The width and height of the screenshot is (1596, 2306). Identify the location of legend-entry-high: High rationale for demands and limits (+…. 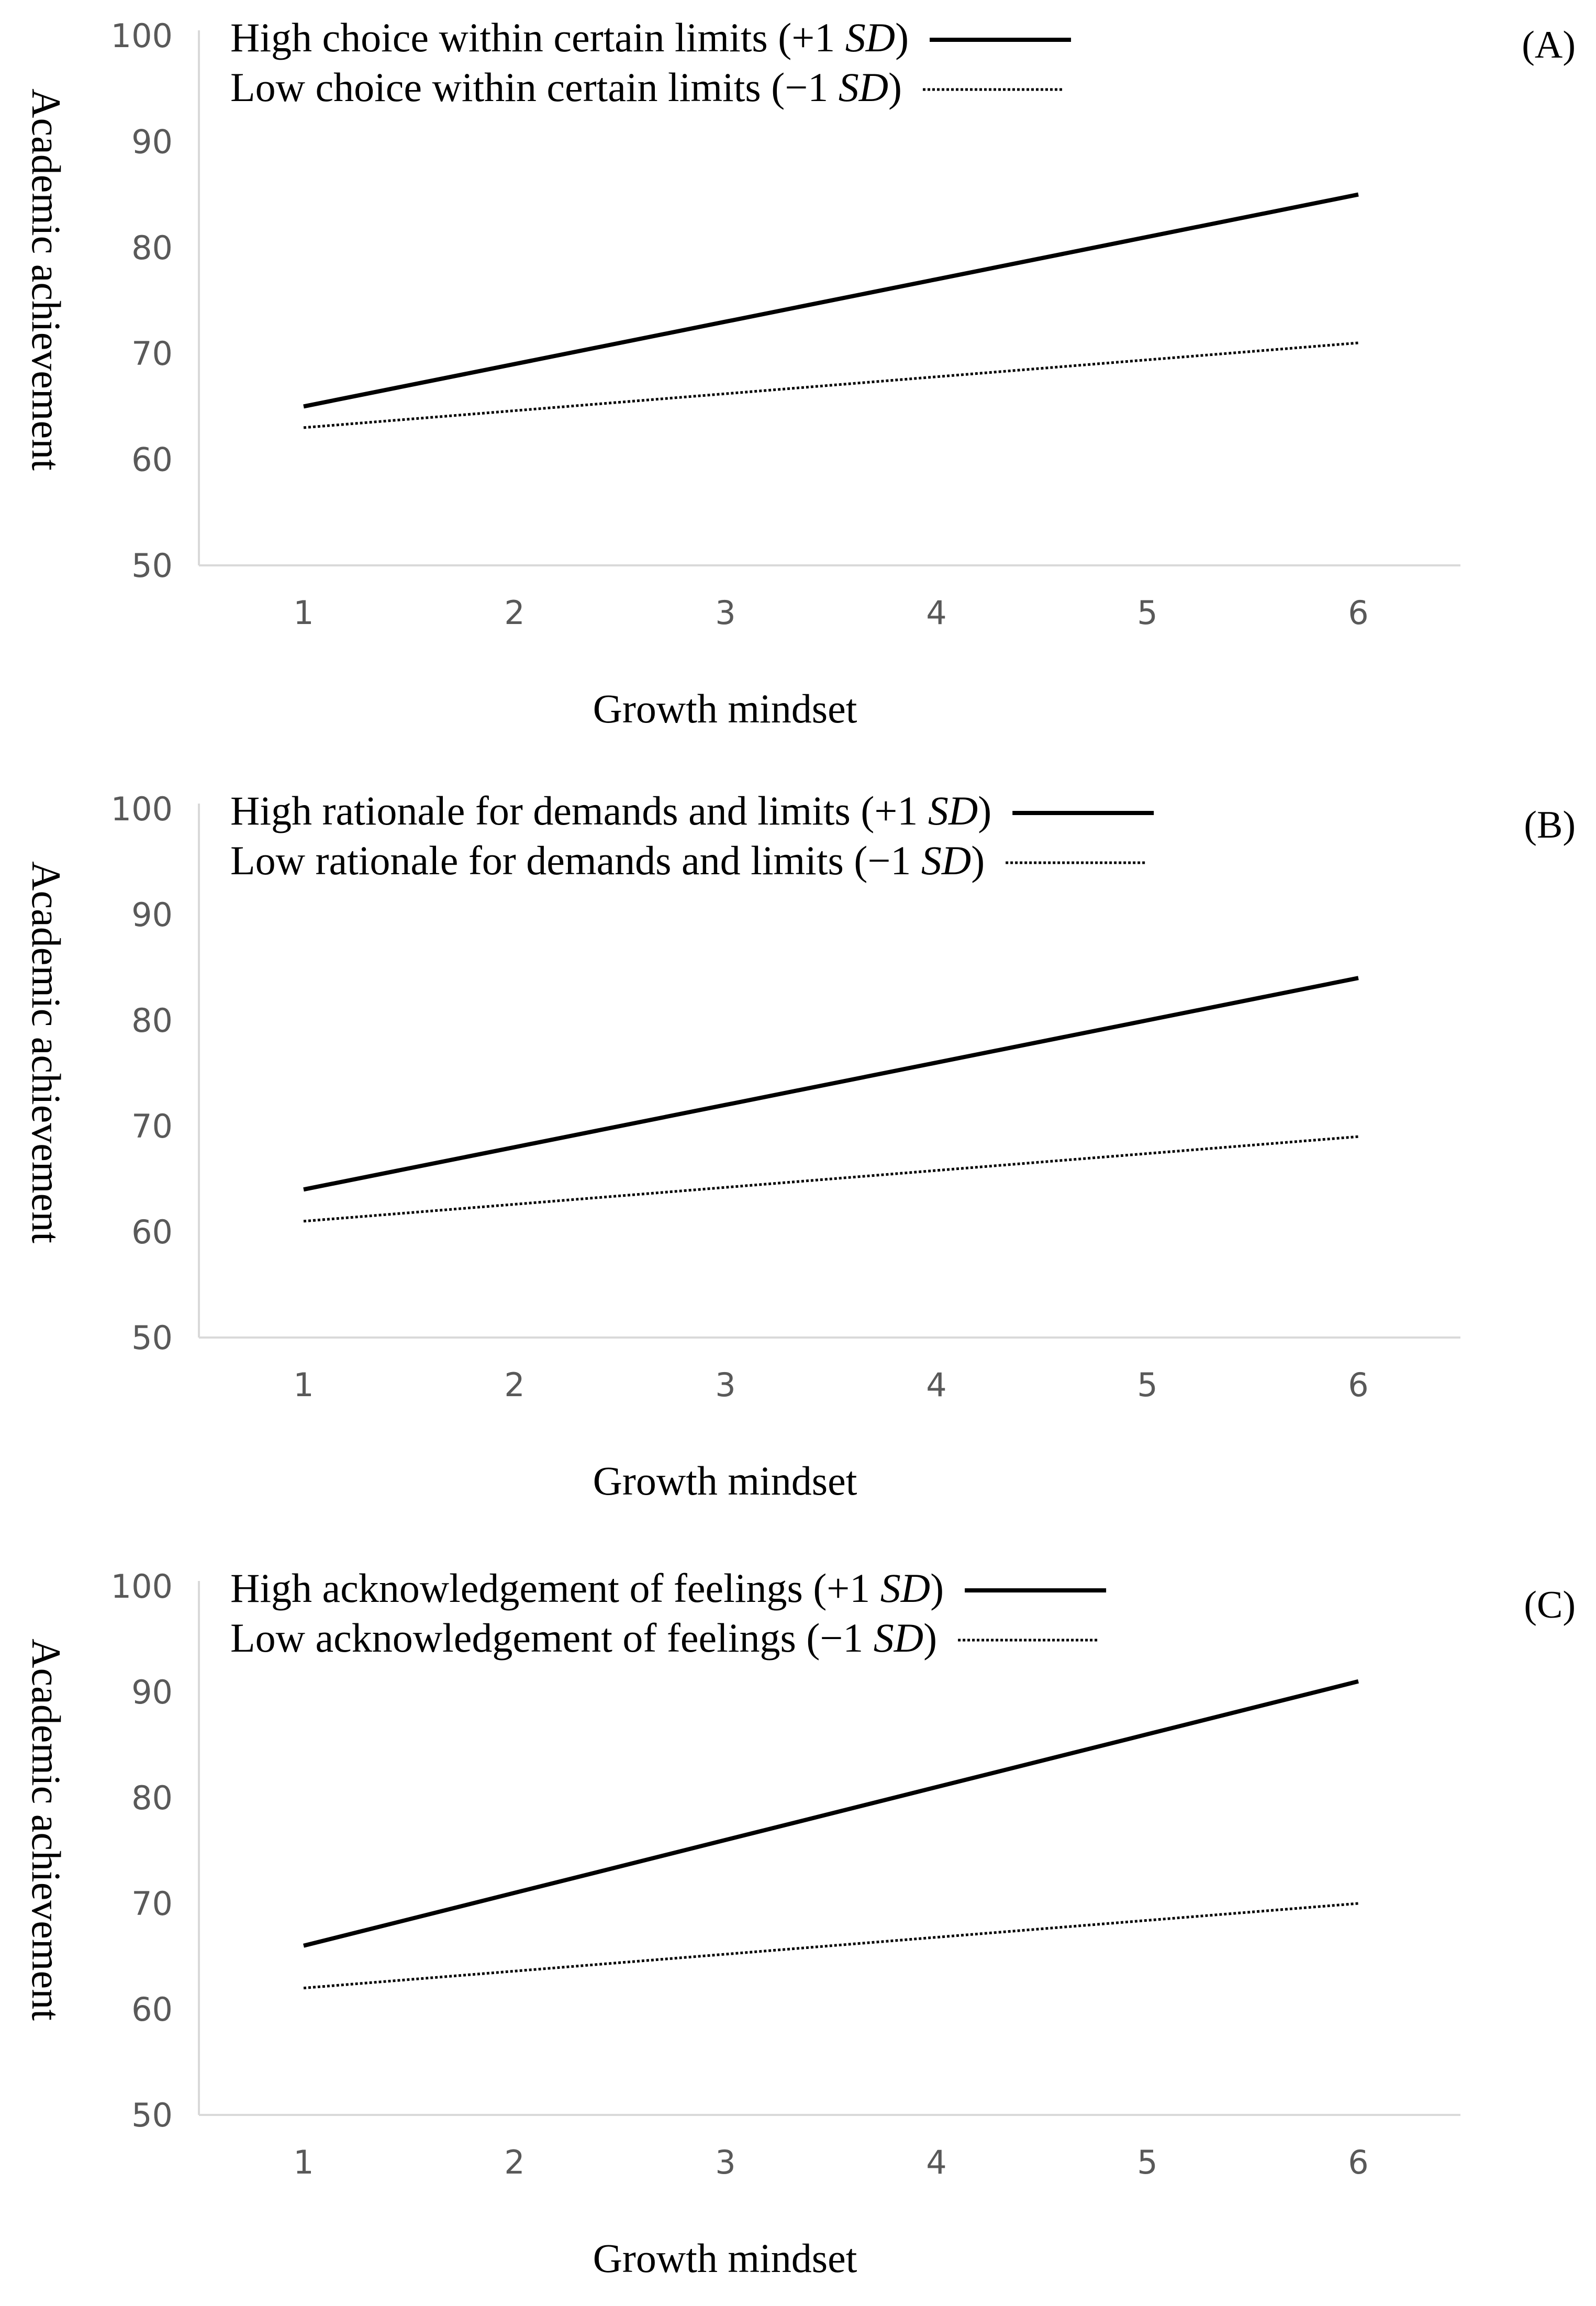
(610, 810).